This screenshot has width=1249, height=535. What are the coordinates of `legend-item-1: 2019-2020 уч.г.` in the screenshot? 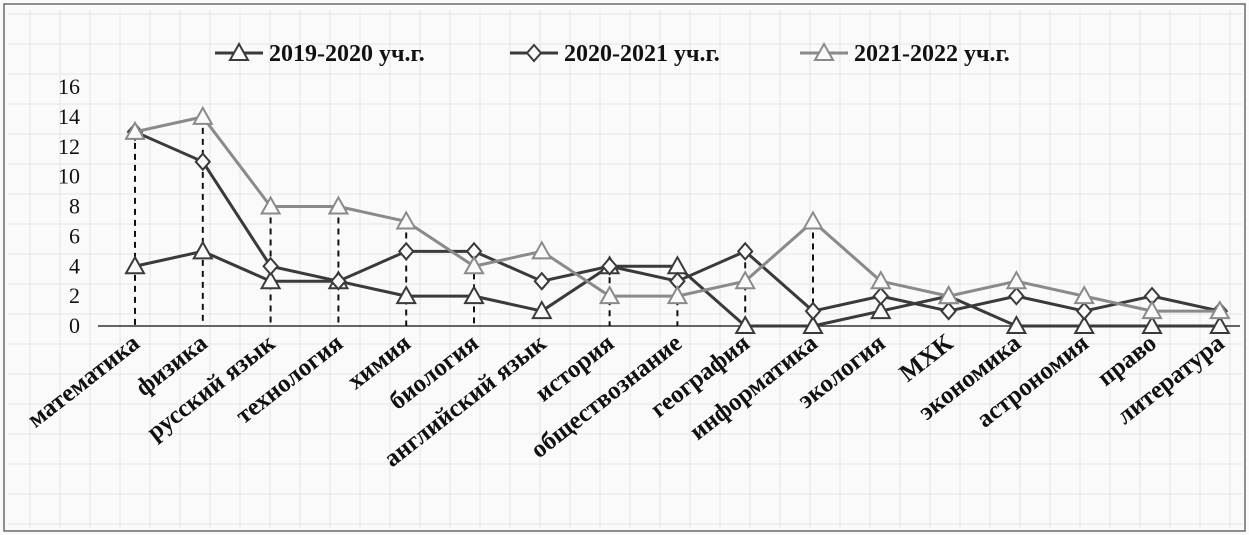 It's located at (320, 54).